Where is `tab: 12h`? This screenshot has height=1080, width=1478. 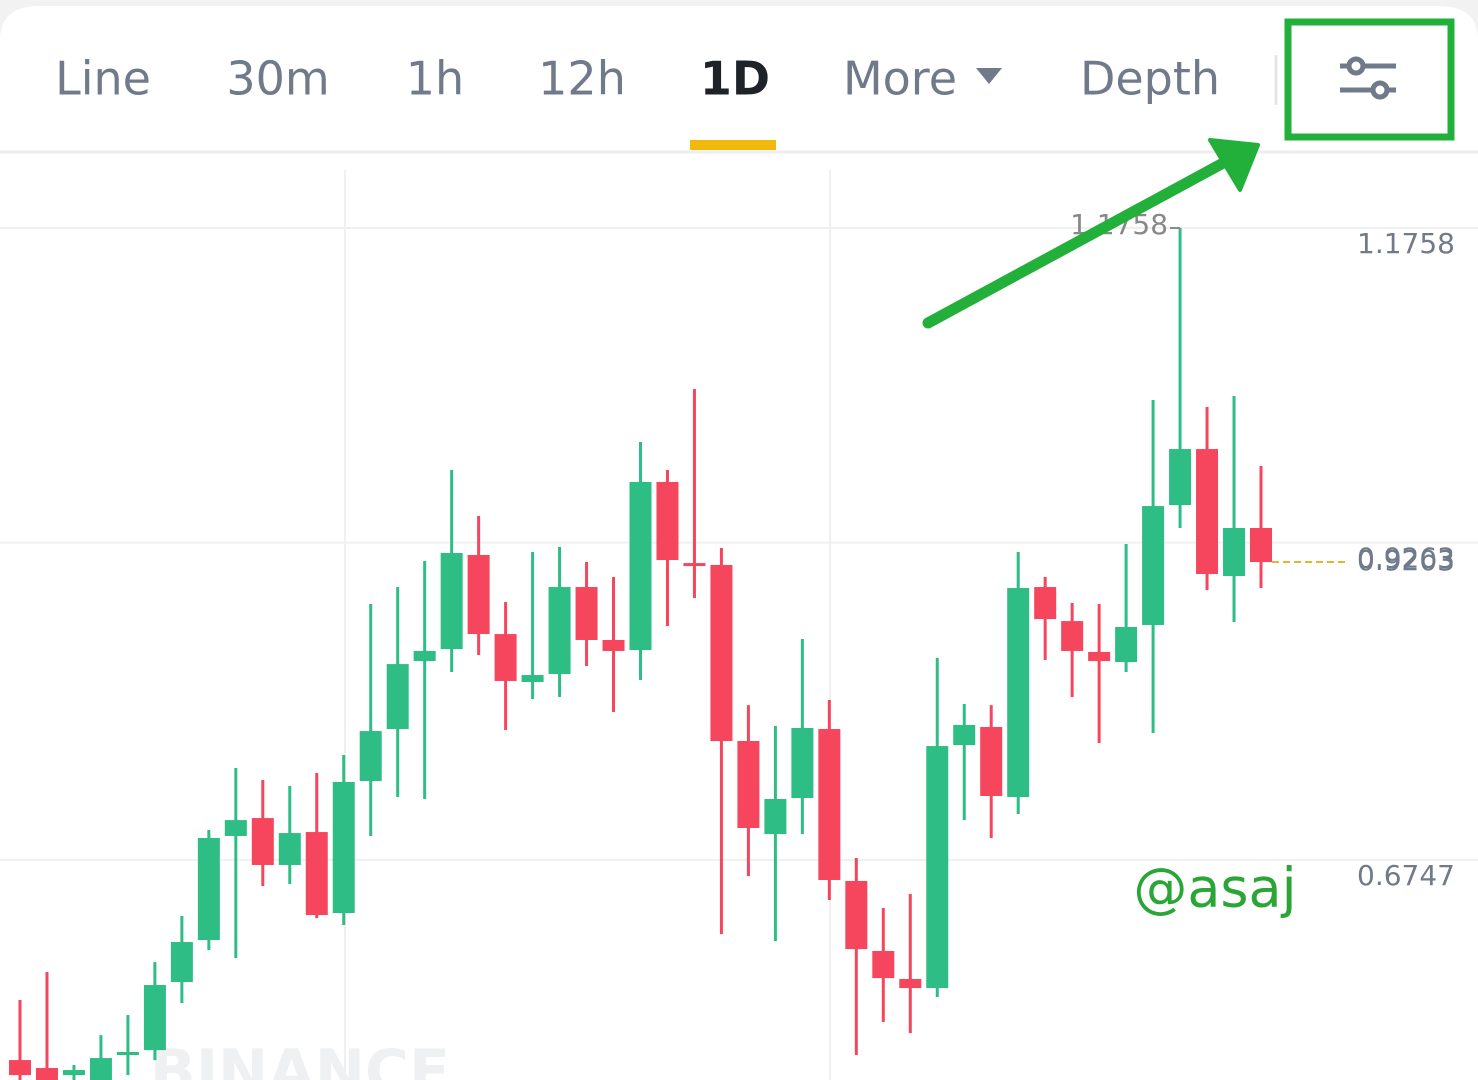
tab: 12h is located at coordinates (582, 79).